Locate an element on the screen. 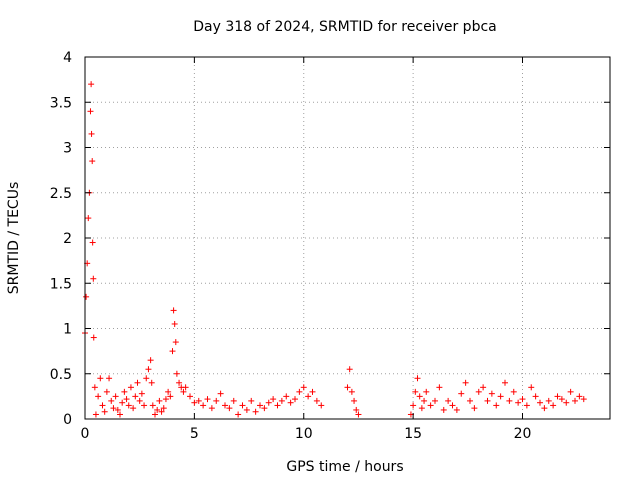 The image size is (640, 480). x-tick-label: 5 is located at coordinates (194, 434).